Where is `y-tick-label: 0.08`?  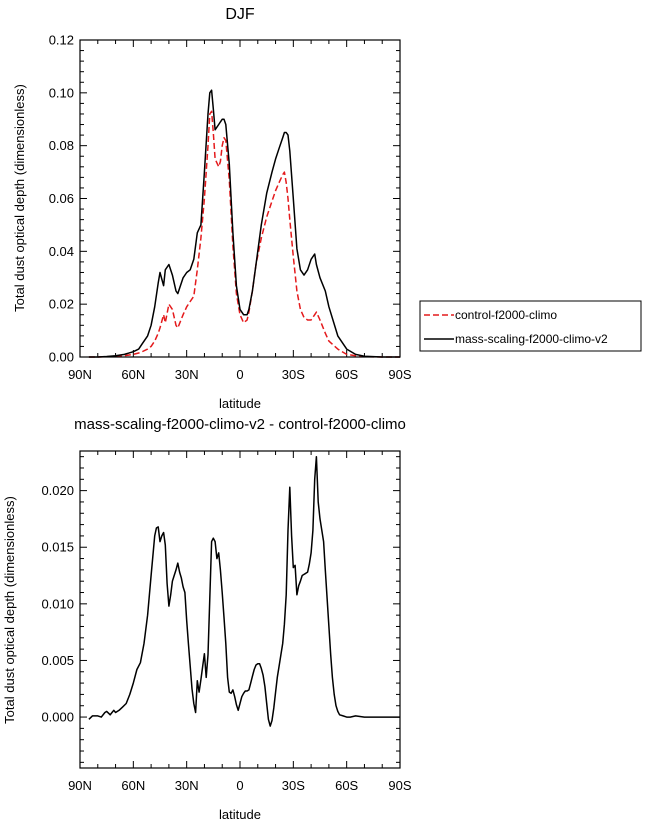 y-tick-label: 0.08 is located at coordinates (61, 145).